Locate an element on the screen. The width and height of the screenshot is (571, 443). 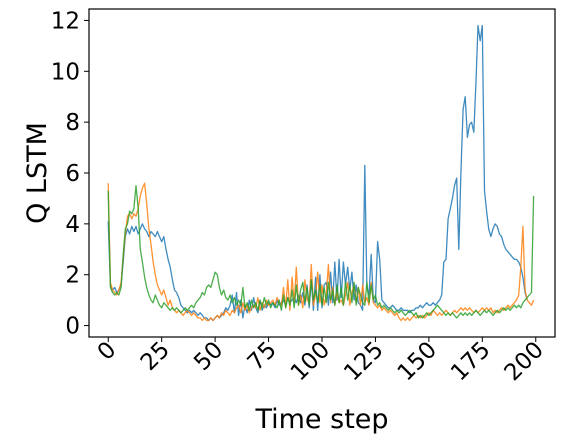
y-axis-title: Q LSTM is located at coordinates (37, 173).